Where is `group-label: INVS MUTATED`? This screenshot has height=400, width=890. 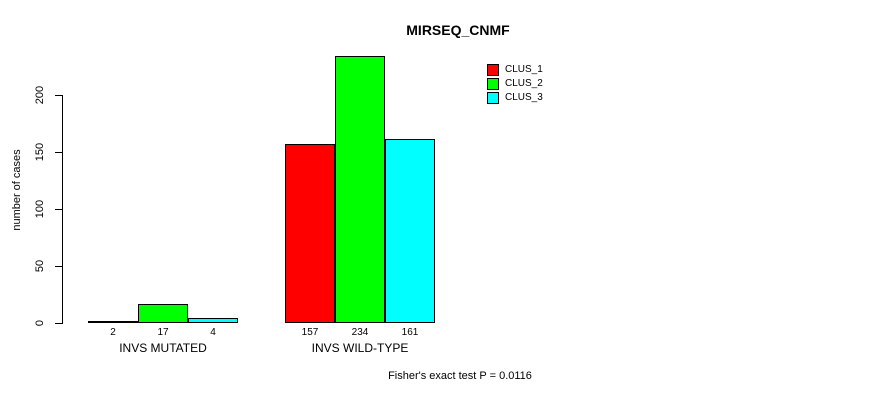
group-label: INVS MUTATED is located at coordinates (163, 348).